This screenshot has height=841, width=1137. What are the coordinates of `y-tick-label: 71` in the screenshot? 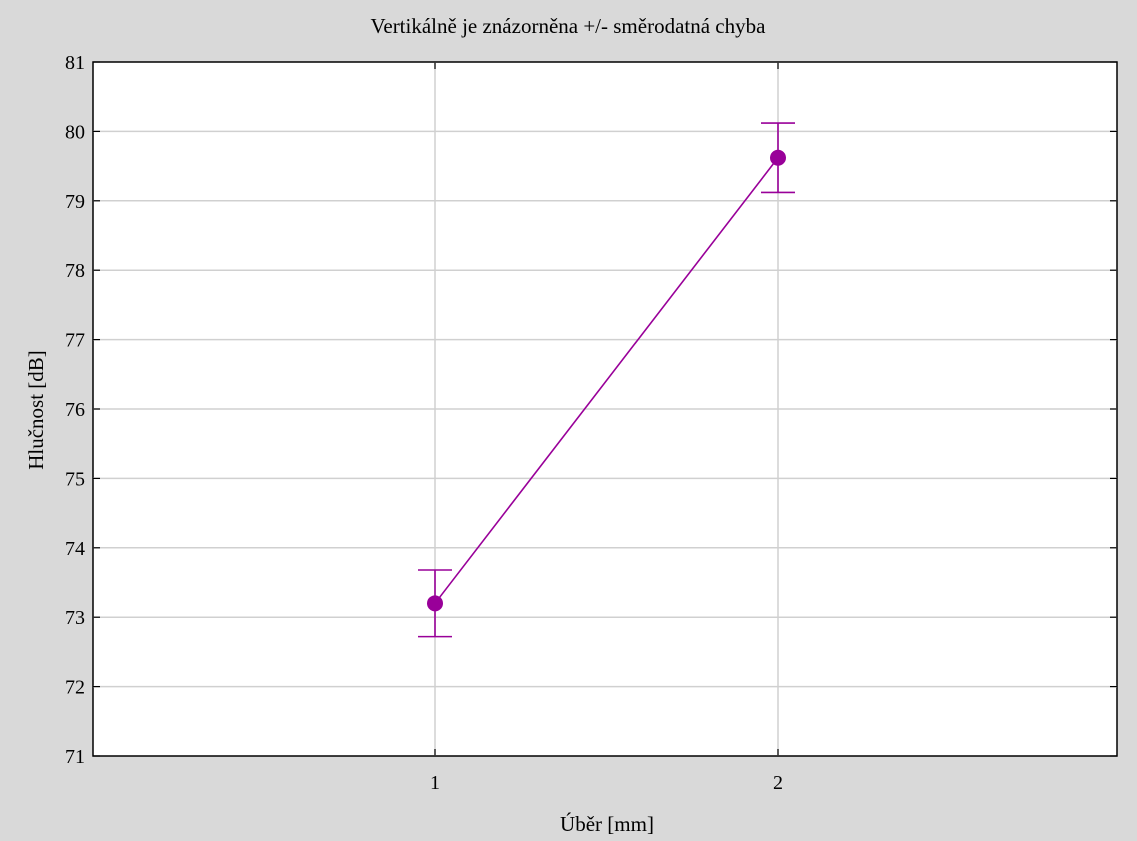 It's located at (75, 757).